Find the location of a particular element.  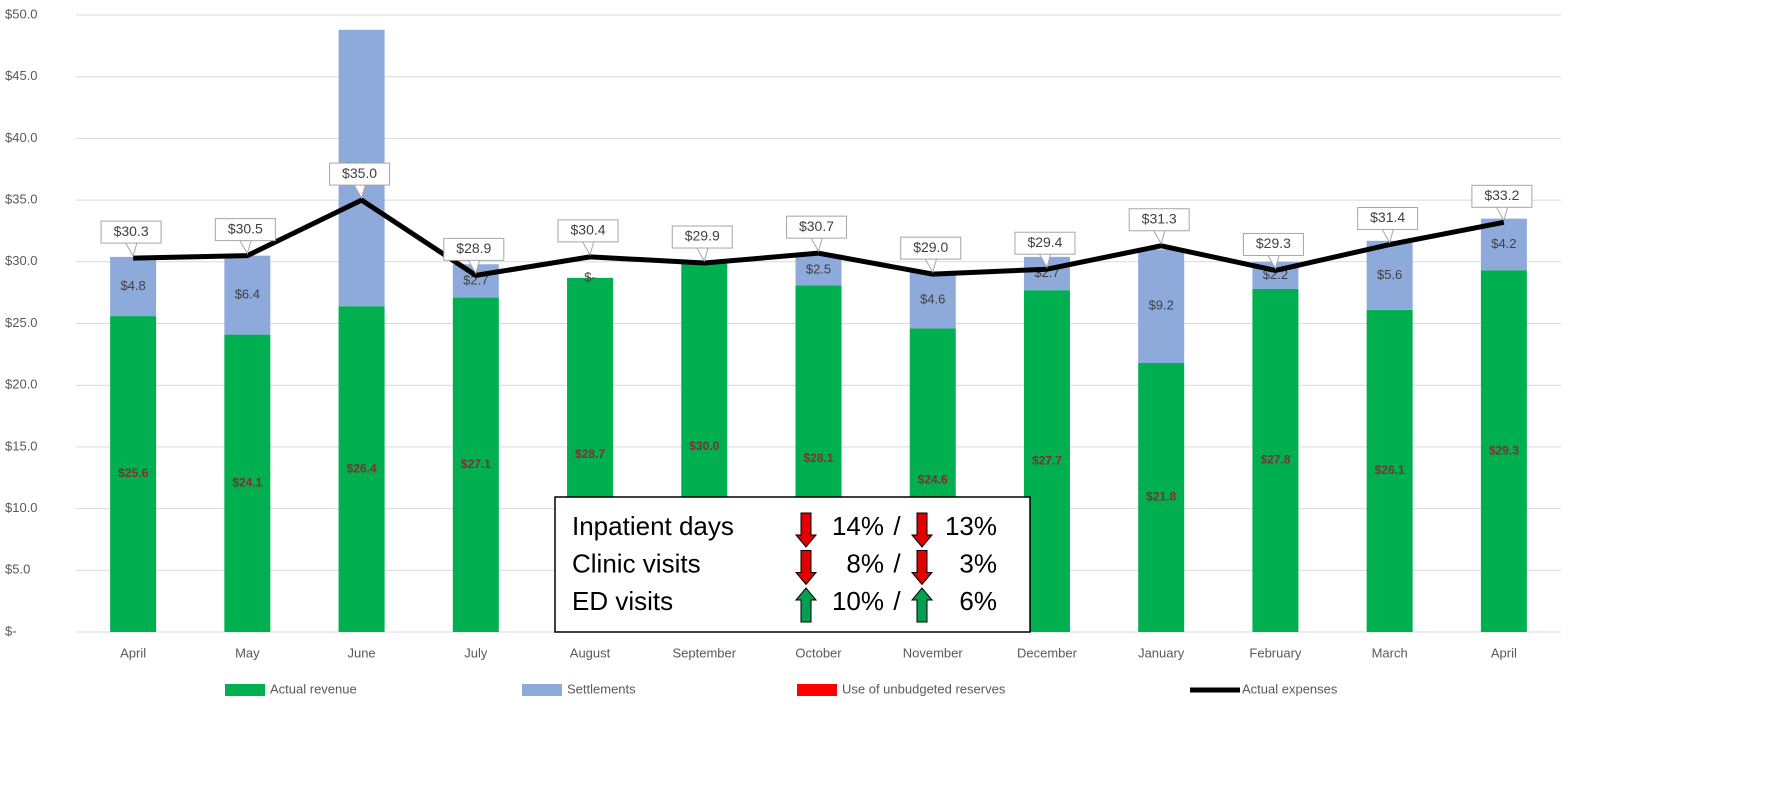

data-label: $30.7 is located at coordinates (816, 226).